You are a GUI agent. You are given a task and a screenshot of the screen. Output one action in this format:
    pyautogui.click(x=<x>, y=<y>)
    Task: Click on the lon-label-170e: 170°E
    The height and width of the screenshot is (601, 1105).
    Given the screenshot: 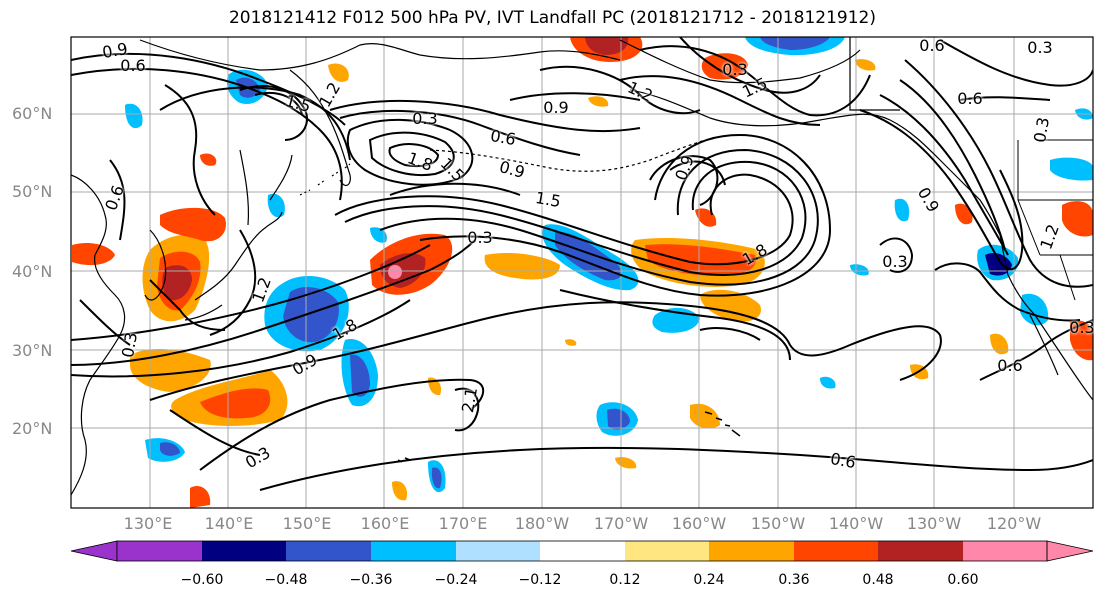 What is the action you would take?
    pyautogui.click(x=463, y=523)
    